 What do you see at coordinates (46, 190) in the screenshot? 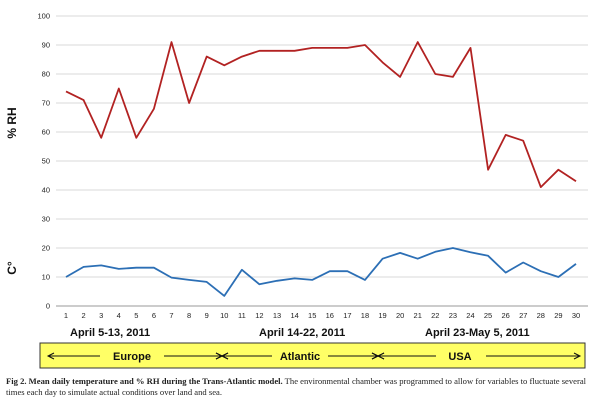
I see `y-tick-label: 40` at bounding box center [46, 190].